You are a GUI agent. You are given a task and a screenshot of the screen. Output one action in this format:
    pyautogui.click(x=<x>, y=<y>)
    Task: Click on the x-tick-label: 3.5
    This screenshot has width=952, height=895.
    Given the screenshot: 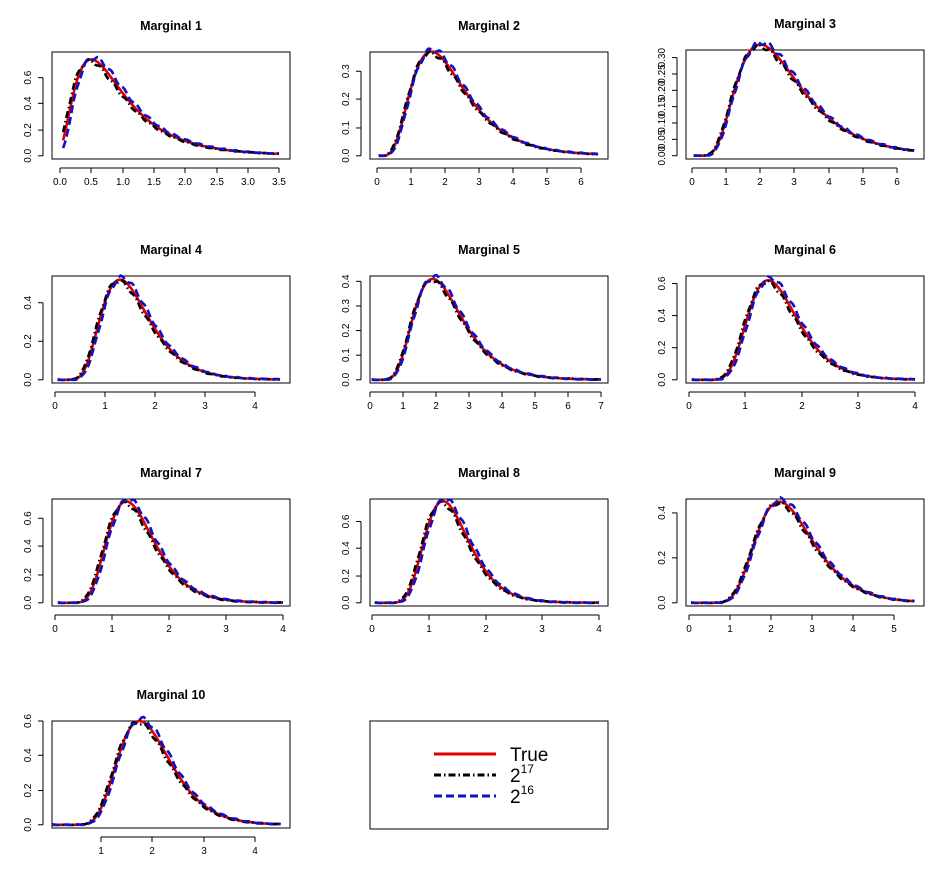 What is the action you would take?
    pyautogui.click(x=279, y=182)
    